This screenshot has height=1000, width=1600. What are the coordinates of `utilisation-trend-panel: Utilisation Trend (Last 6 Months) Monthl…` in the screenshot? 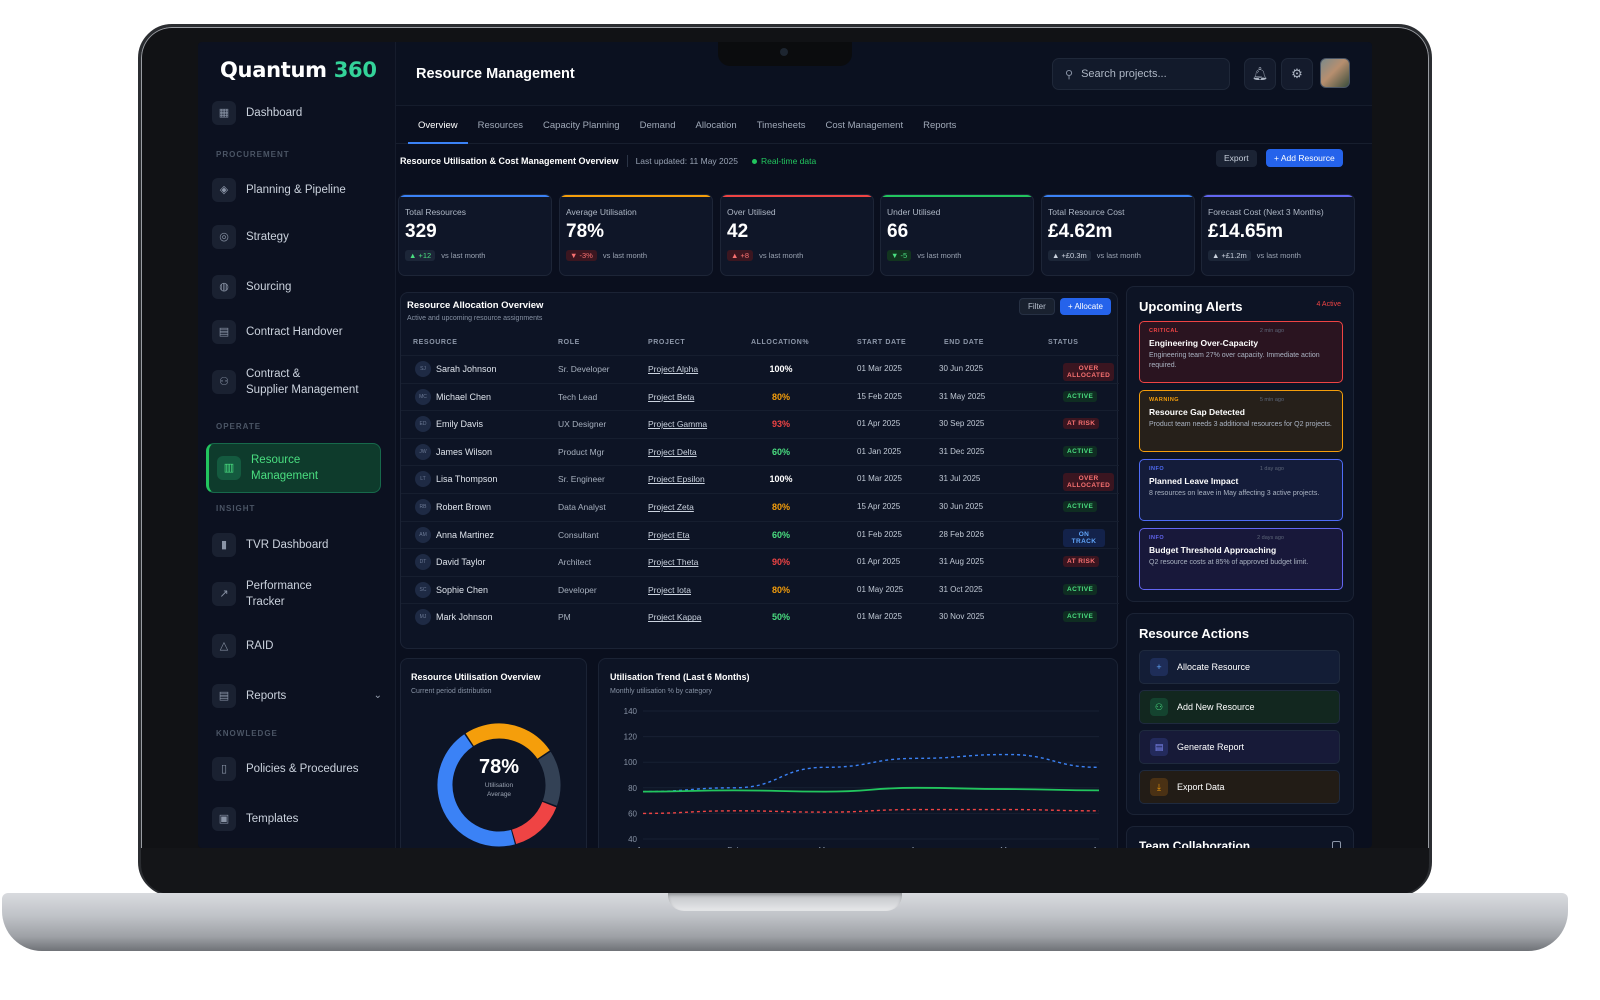 It's located at (858, 753).